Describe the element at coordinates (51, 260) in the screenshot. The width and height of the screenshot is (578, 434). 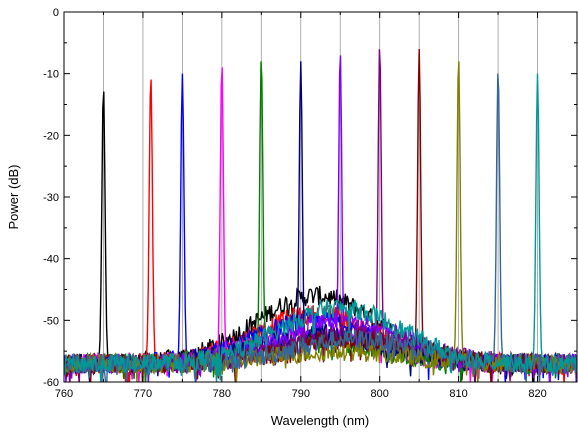
I see `y-tick-label: -40` at that location.